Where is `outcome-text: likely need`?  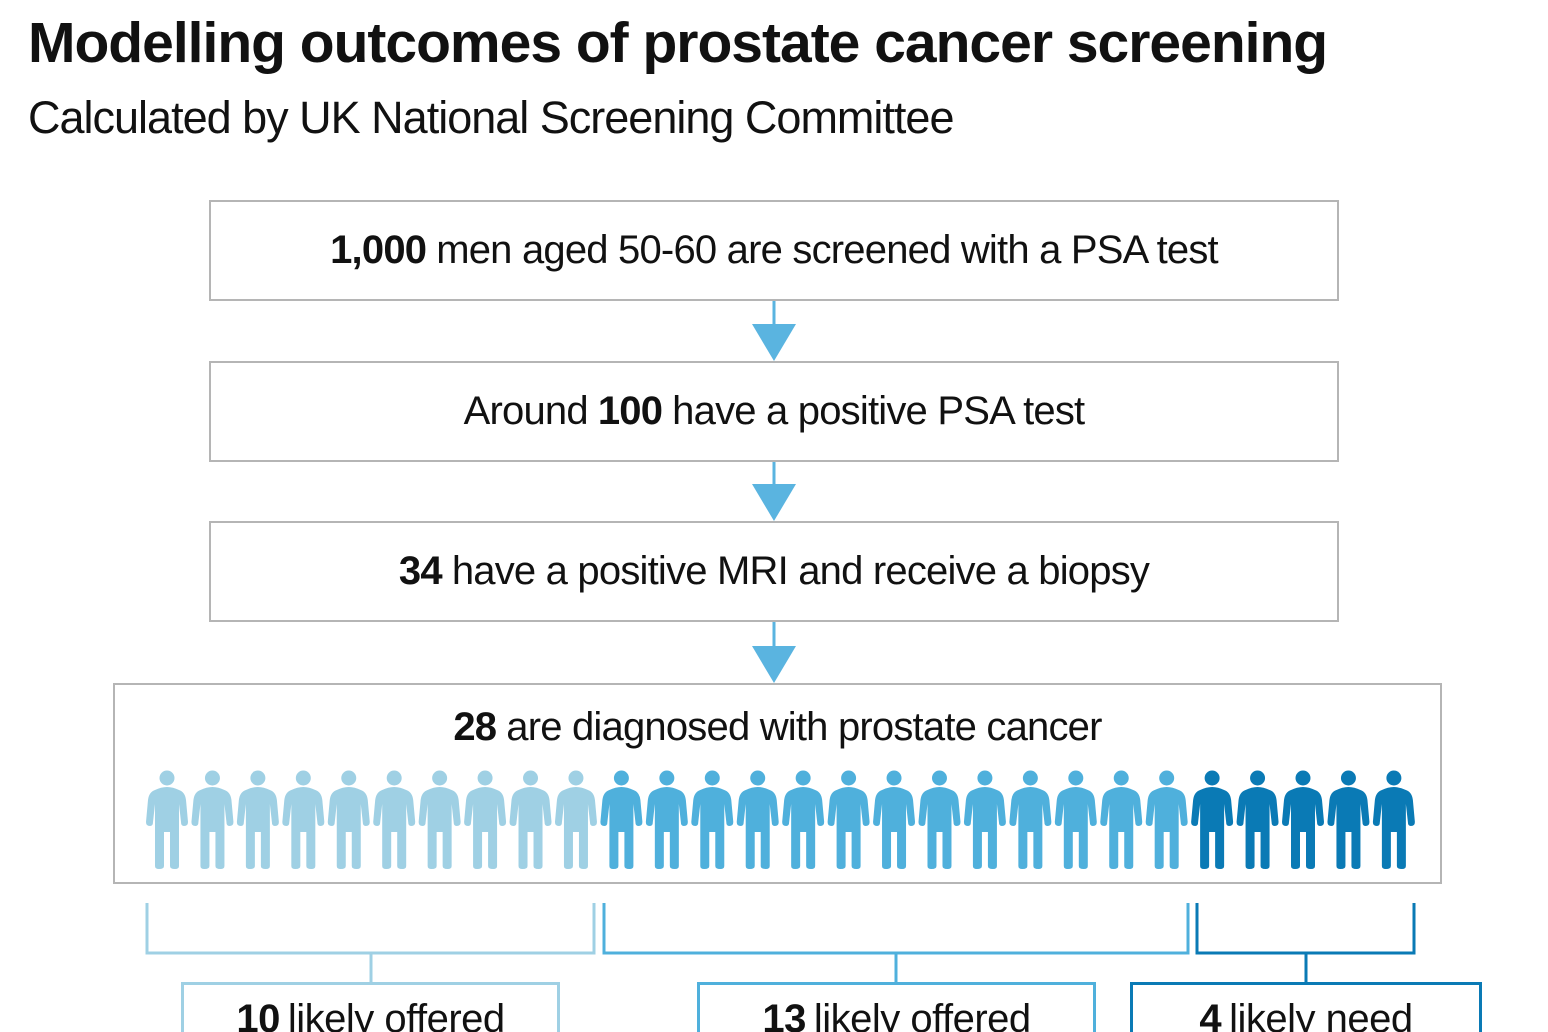 outcome-text: likely need is located at coordinates (1321, 1014).